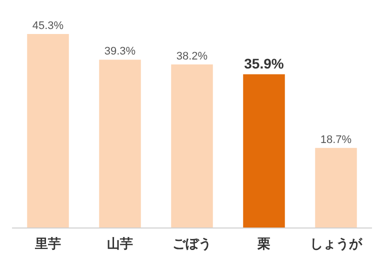 The height and width of the screenshot is (271, 386). I want to click on data-label: 18.7%, so click(336, 140).